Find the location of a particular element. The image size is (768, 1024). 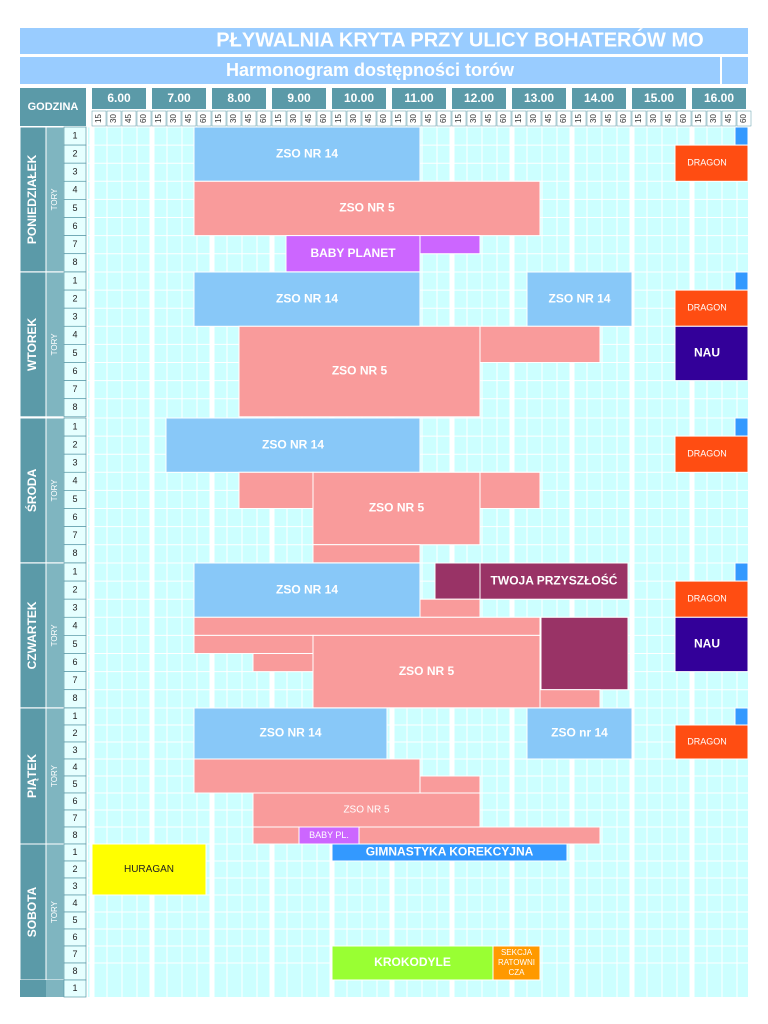

day-name: SOBOTA is located at coordinates (32, 911).